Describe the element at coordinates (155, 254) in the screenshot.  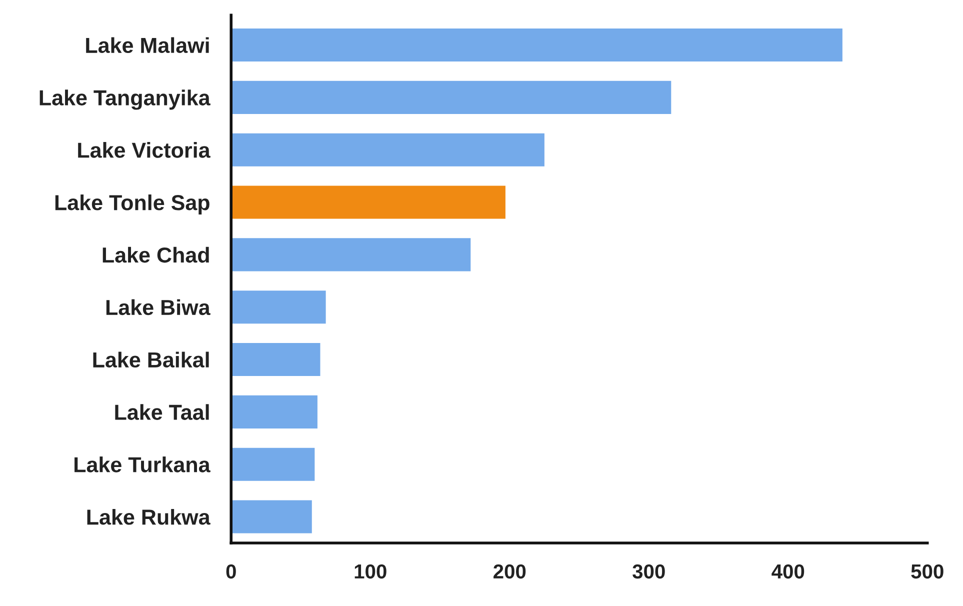
I see `y-tick-label: Lake Chad` at that location.